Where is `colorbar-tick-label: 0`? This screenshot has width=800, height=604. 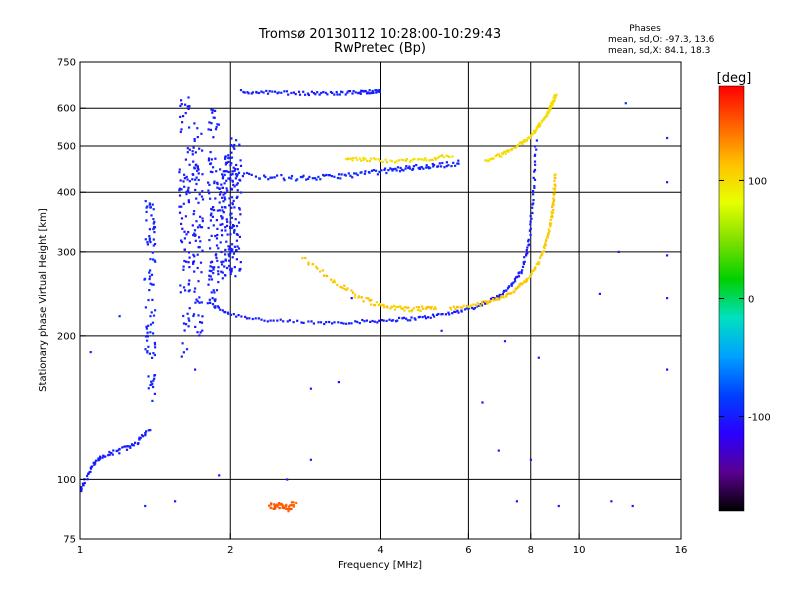
colorbar-tick-label: 0 is located at coordinates (751, 300).